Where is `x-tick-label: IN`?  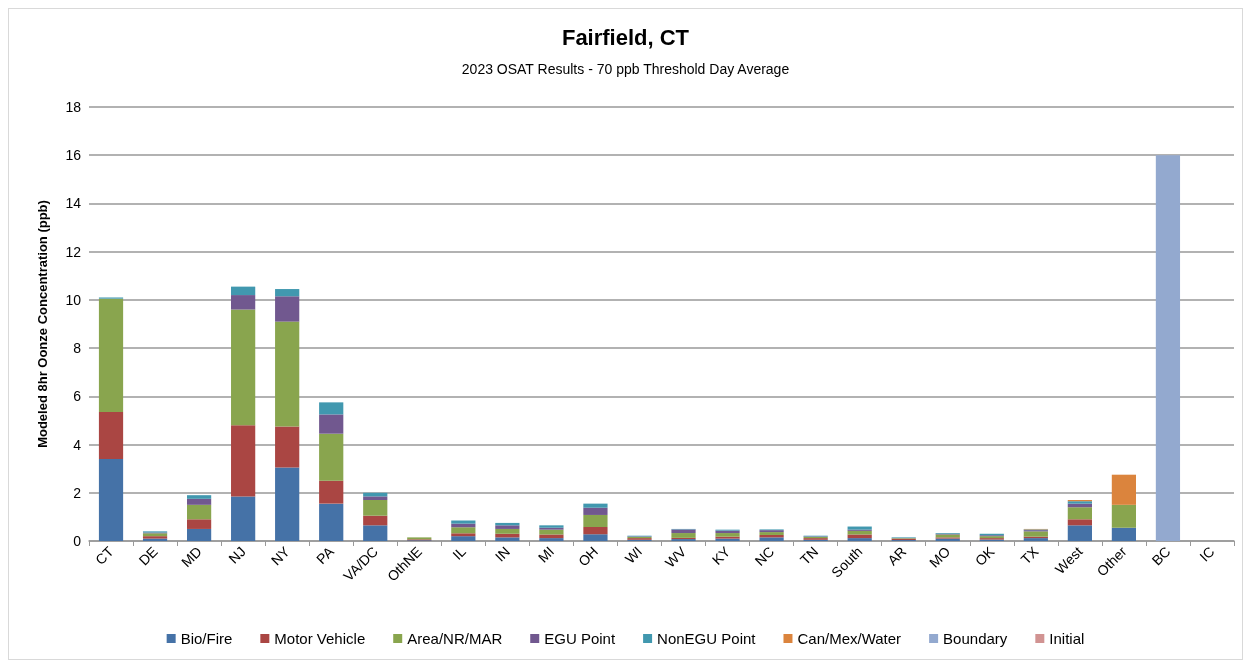
x-tick-label: IN is located at coordinates (502, 554).